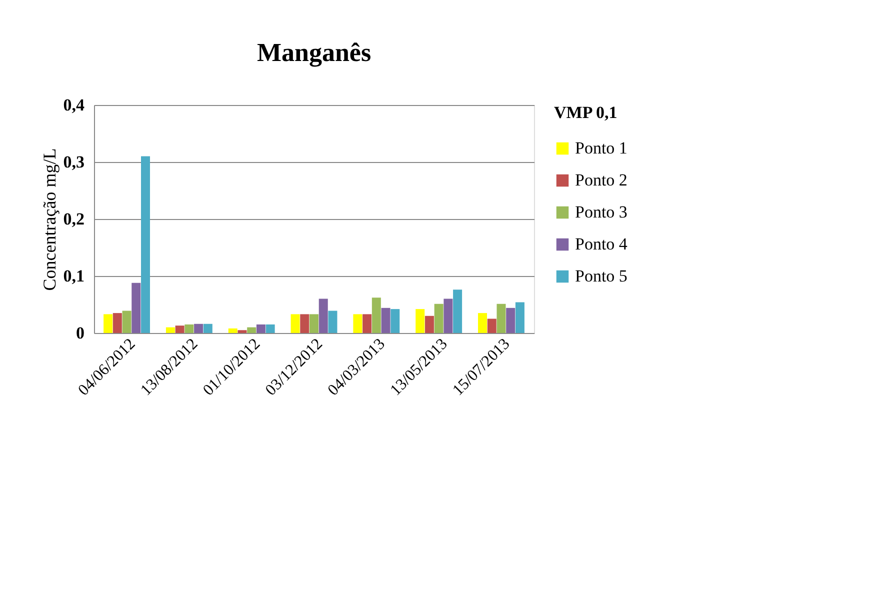 Image resolution: width=888 pixels, height=591 pixels. I want to click on y-axis-title: Concentração mg/L, so click(49, 219).